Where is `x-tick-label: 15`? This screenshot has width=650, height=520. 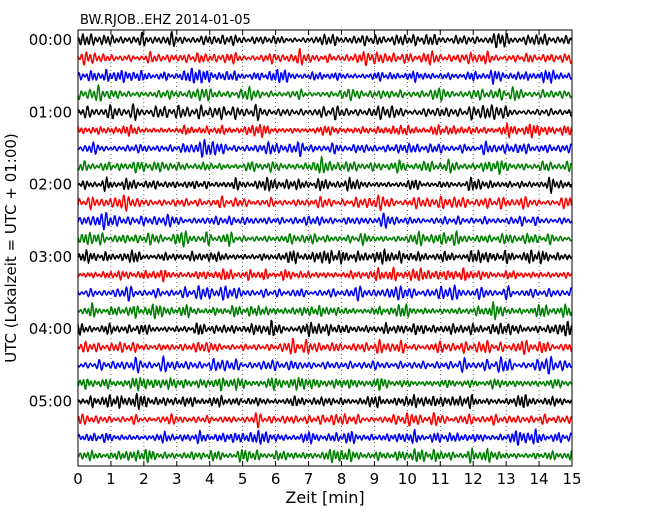 x-tick-label: 15 is located at coordinates (571, 479).